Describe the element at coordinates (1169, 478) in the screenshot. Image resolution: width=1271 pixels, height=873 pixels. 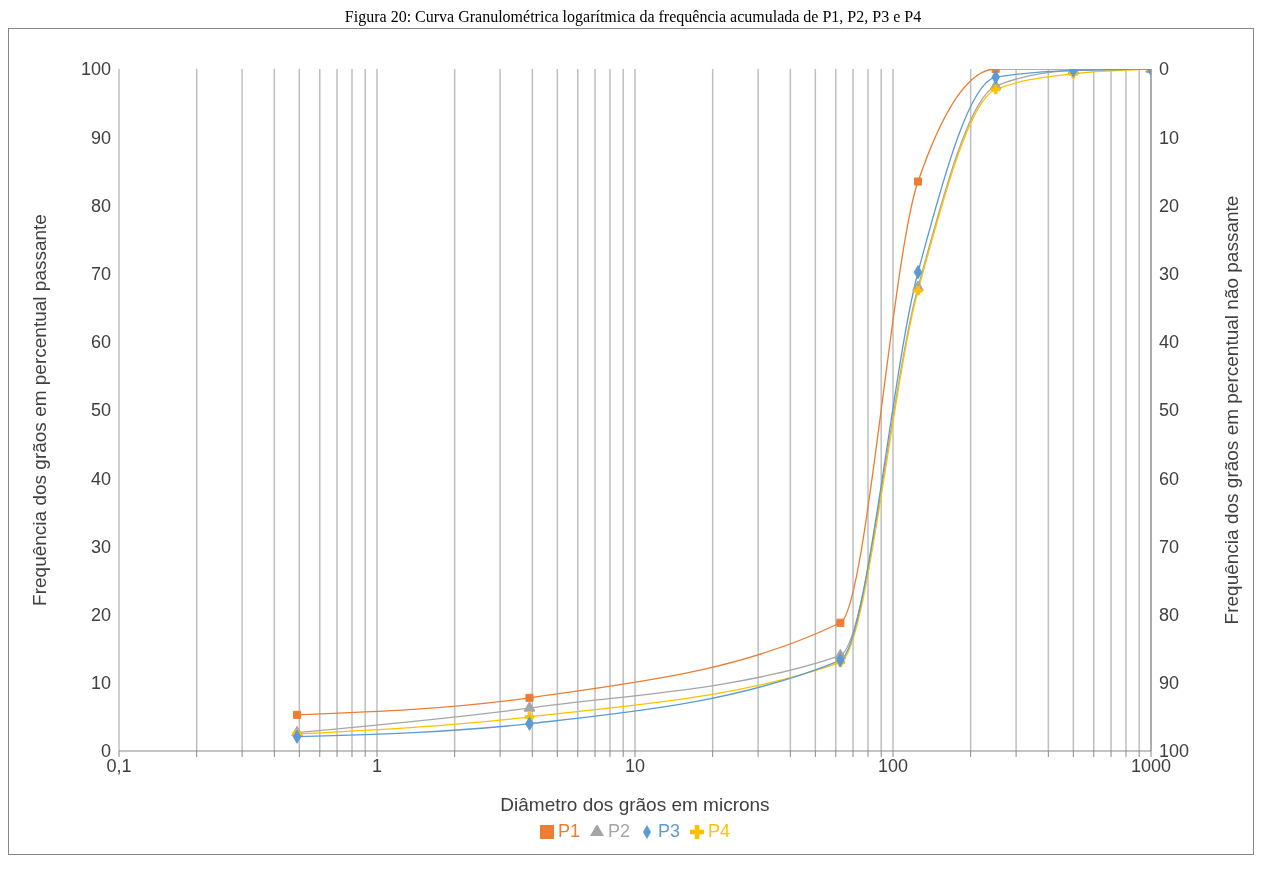
I see `y2-tick-label: 60` at that location.